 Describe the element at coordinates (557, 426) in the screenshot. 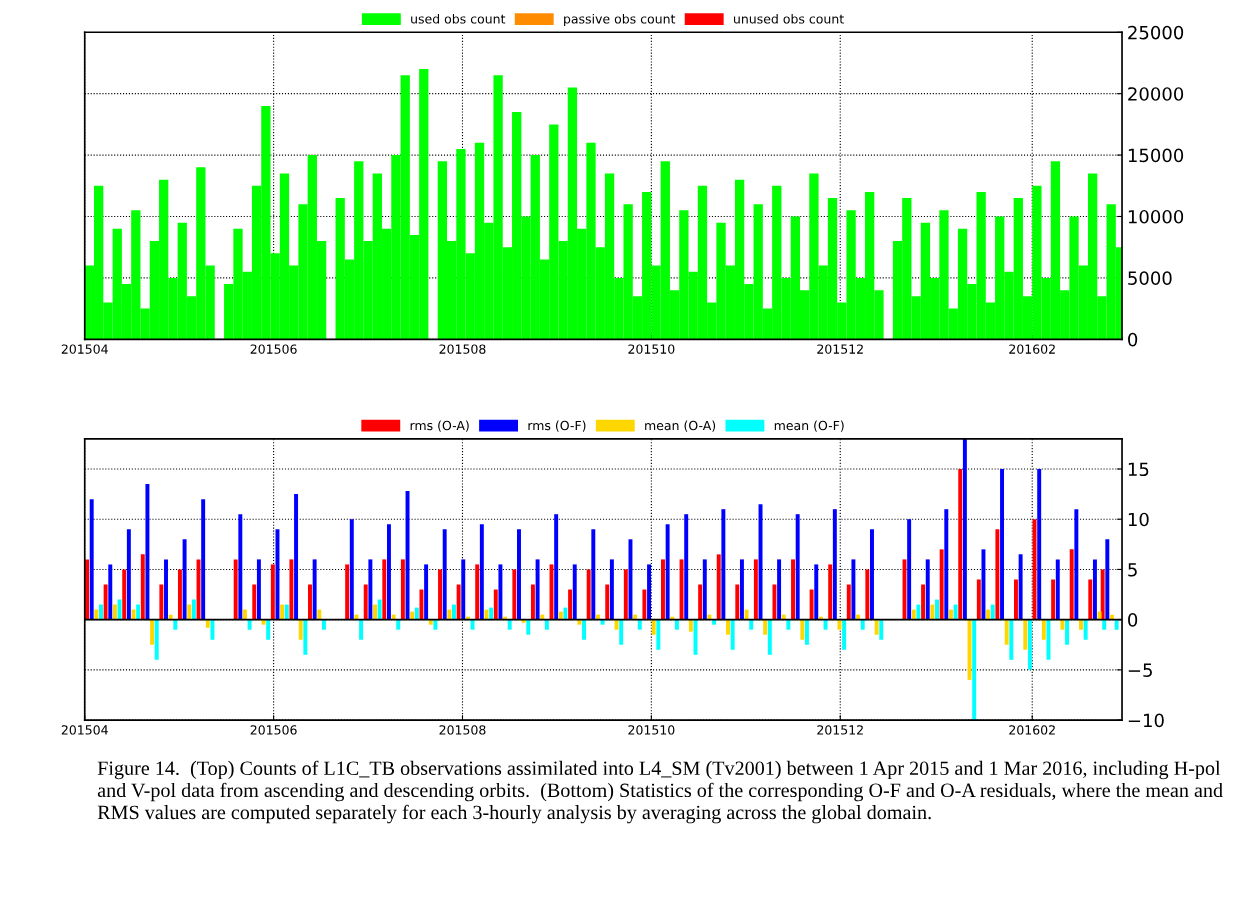

I see `legend-label: rms (O-F)` at that location.